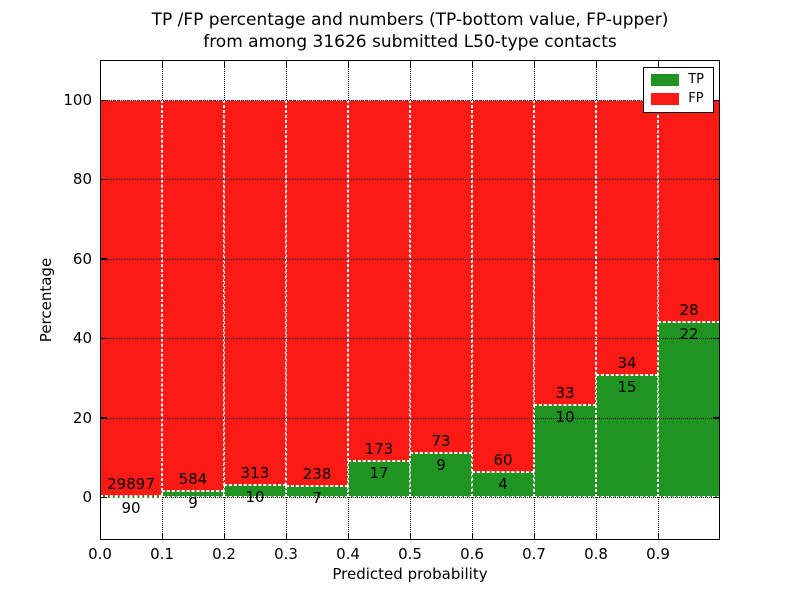 This screenshot has width=800, height=600. What do you see at coordinates (317, 293) in the screenshot?
I see `bar-fp-0.3-0.4` at bounding box center [317, 293].